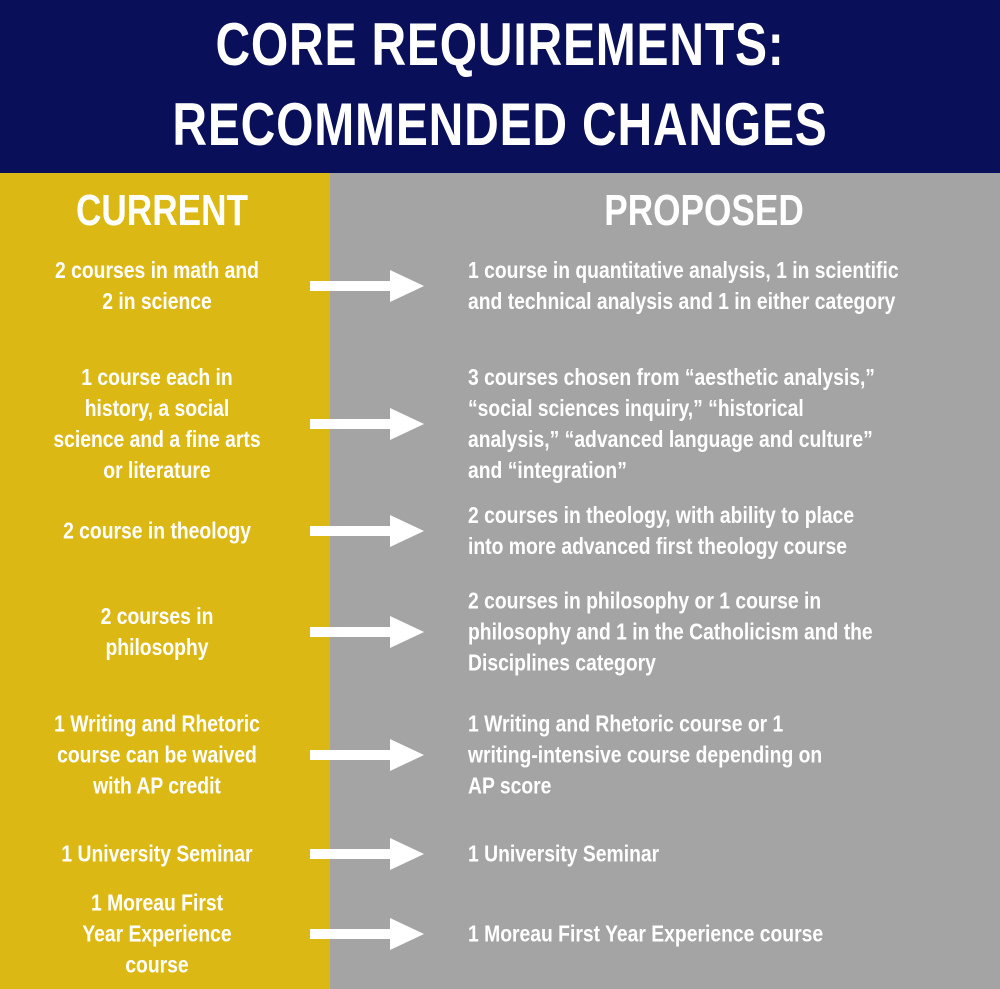  What do you see at coordinates (157, 631) in the screenshot?
I see `current-requirement: 2 courses in philosophy` at bounding box center [157, 631].